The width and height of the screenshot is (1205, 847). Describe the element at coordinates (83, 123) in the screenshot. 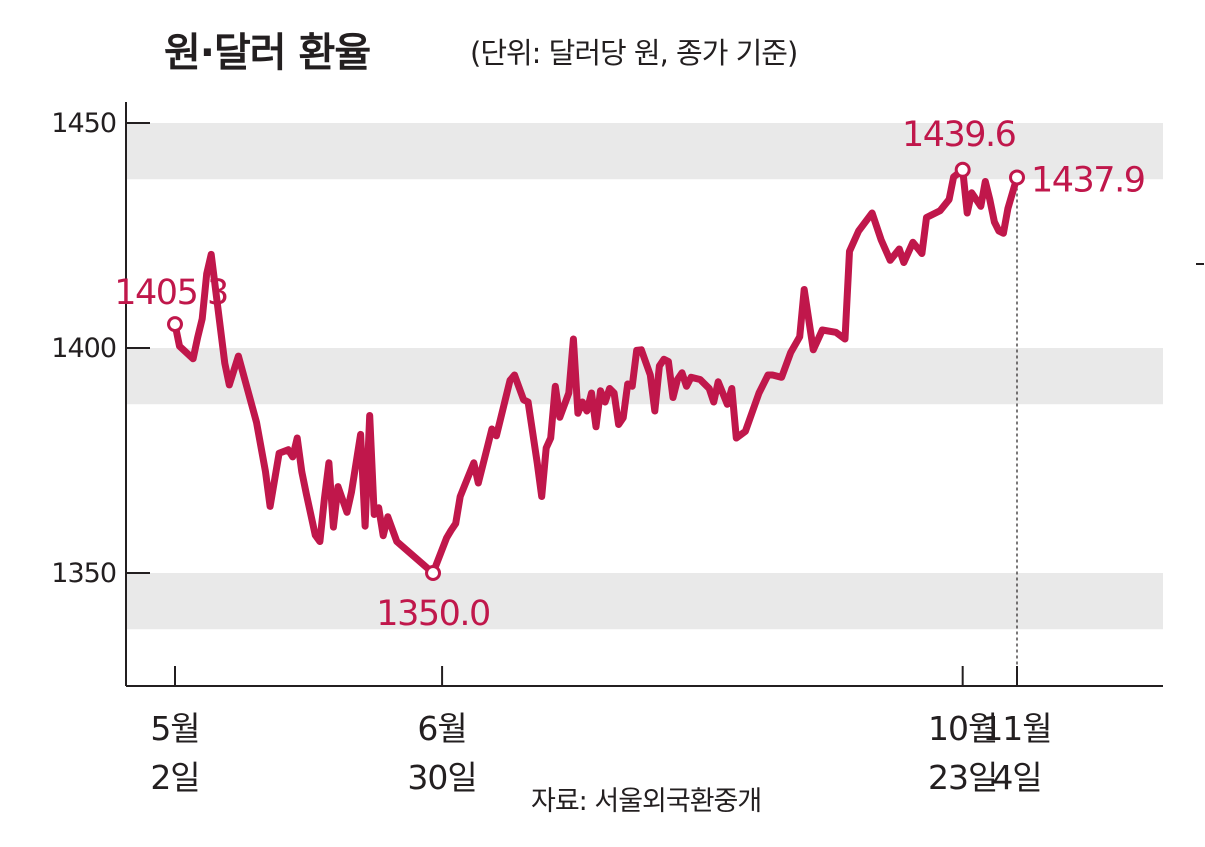

I see `y-tick-label: 1450` at that location.